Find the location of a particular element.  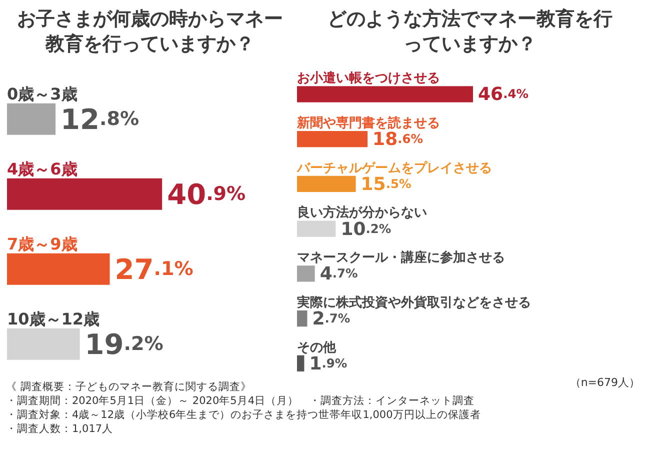

data-label: 27.1% is located at coordinates (154, 269).